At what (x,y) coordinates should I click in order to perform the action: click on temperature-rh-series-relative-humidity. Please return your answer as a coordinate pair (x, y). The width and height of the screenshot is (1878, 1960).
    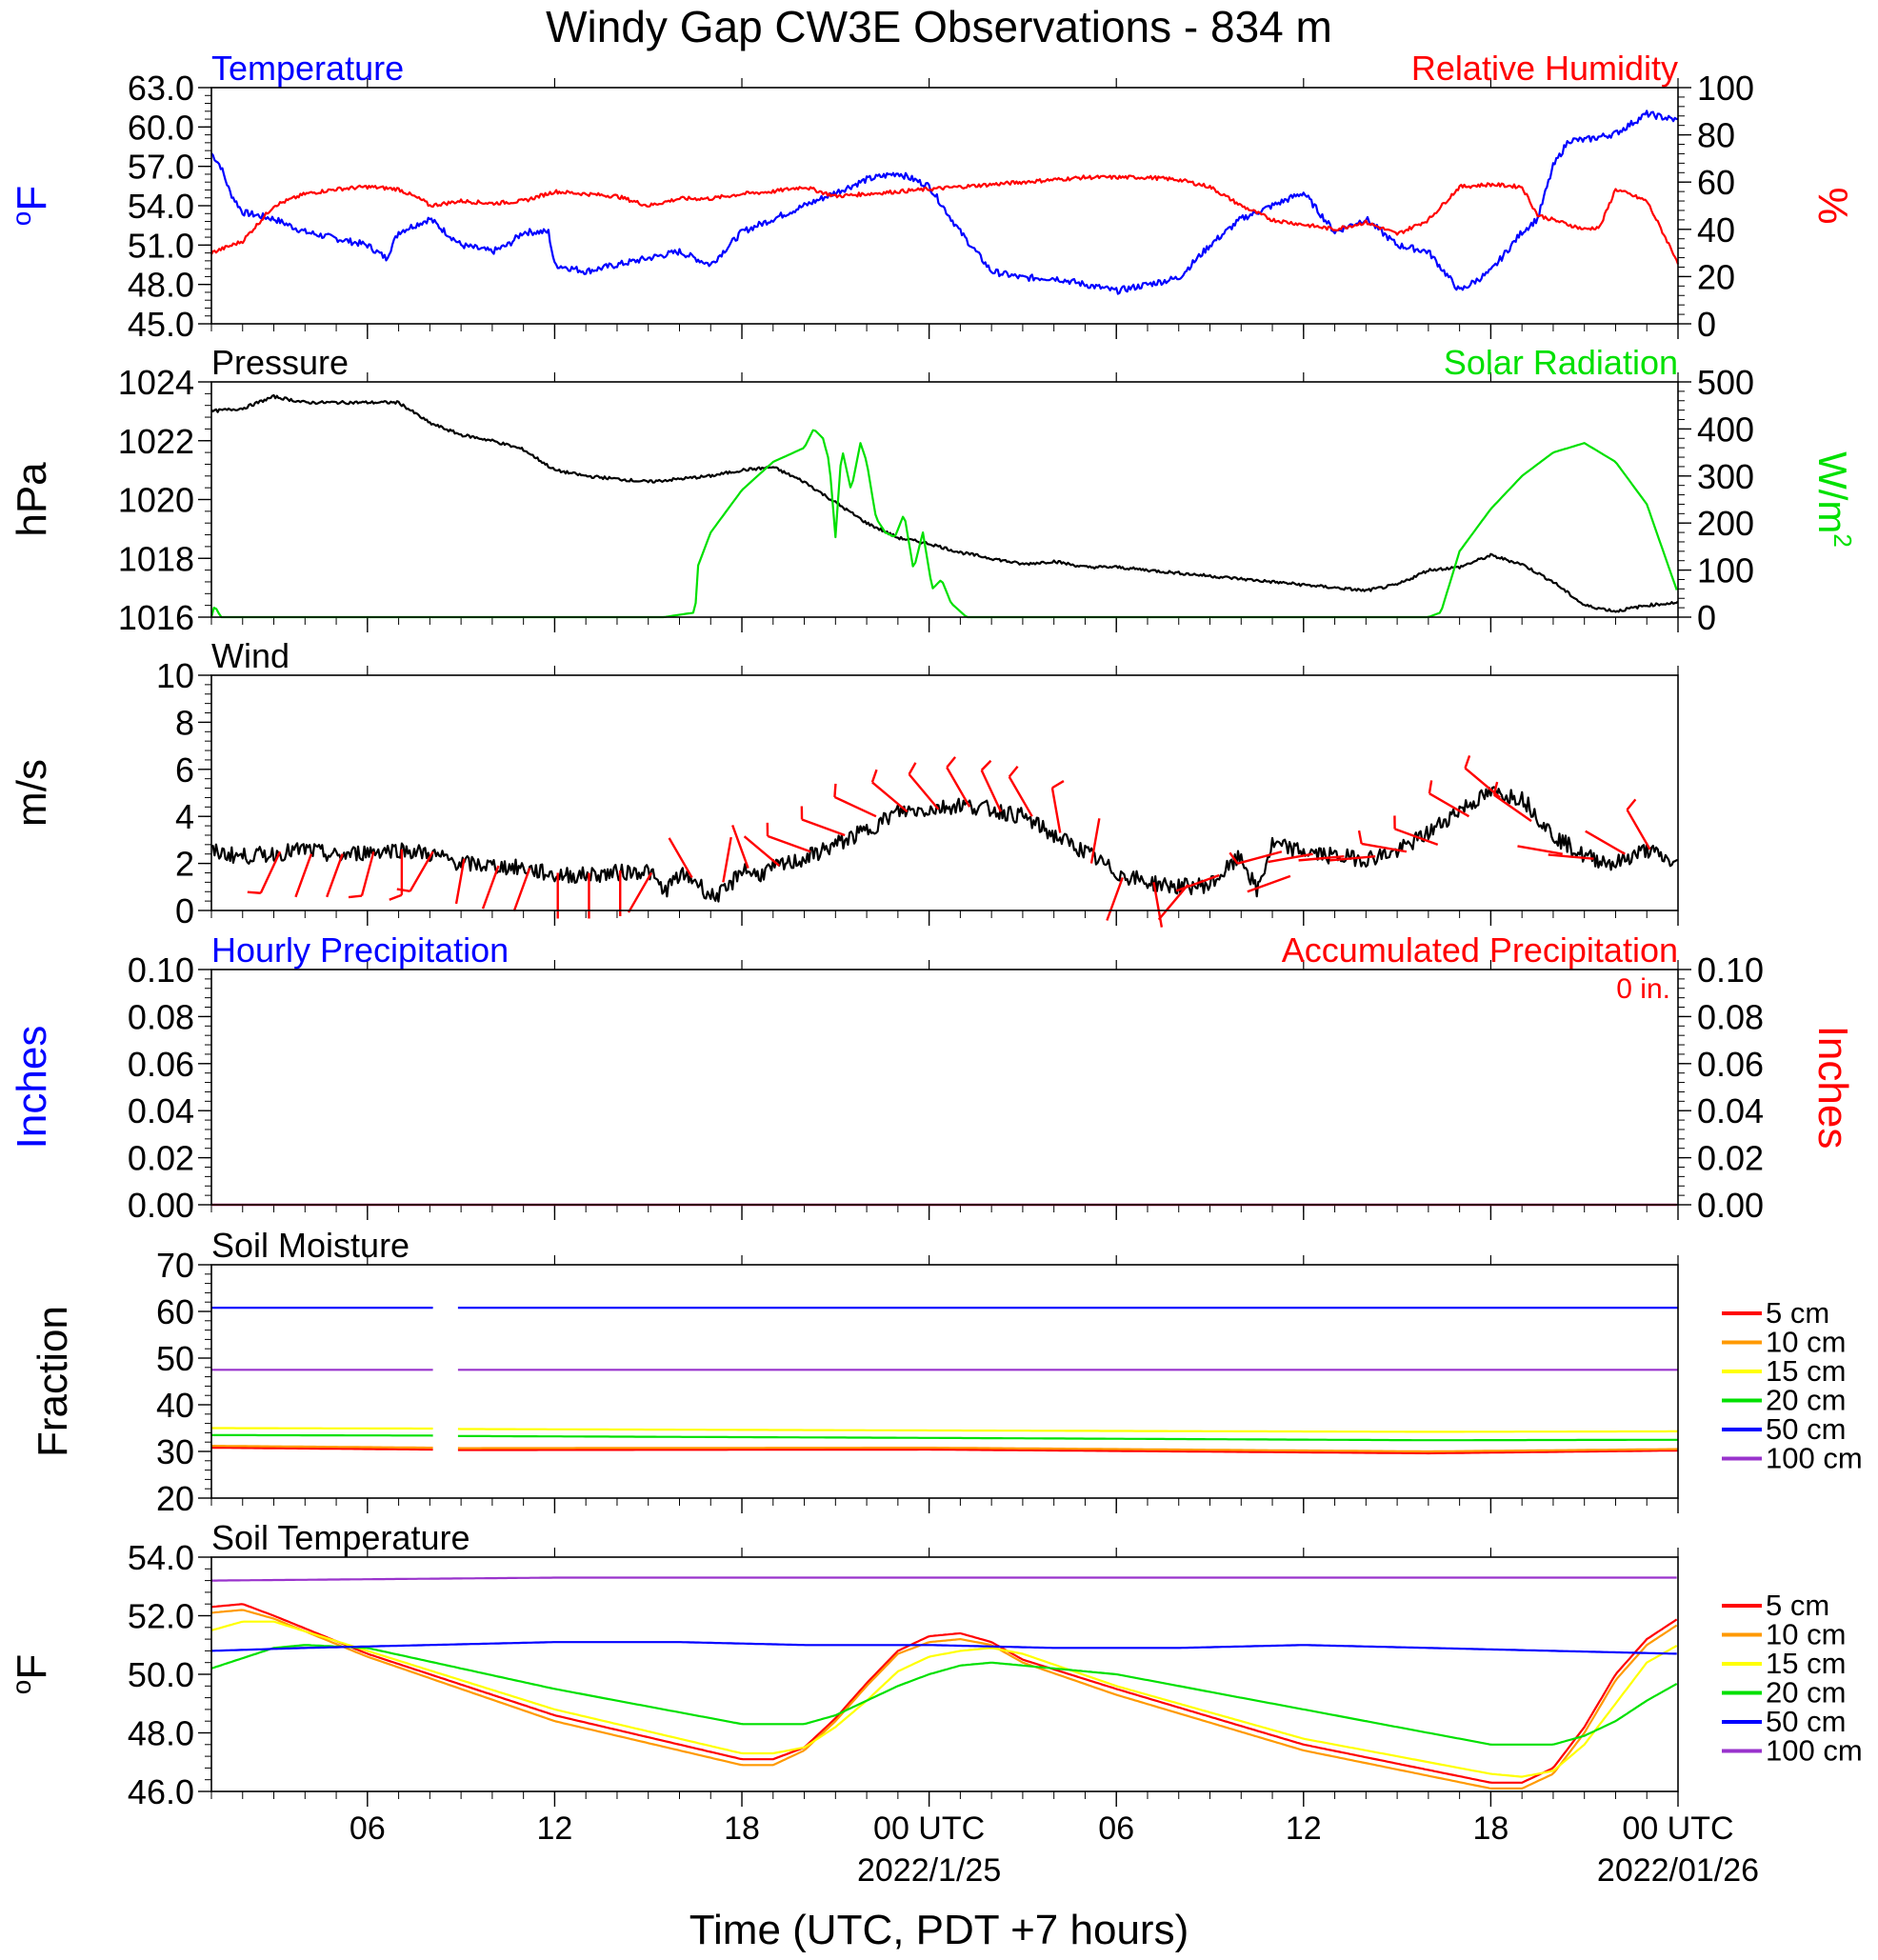
    Looking at the image, I should click on (945, 219).